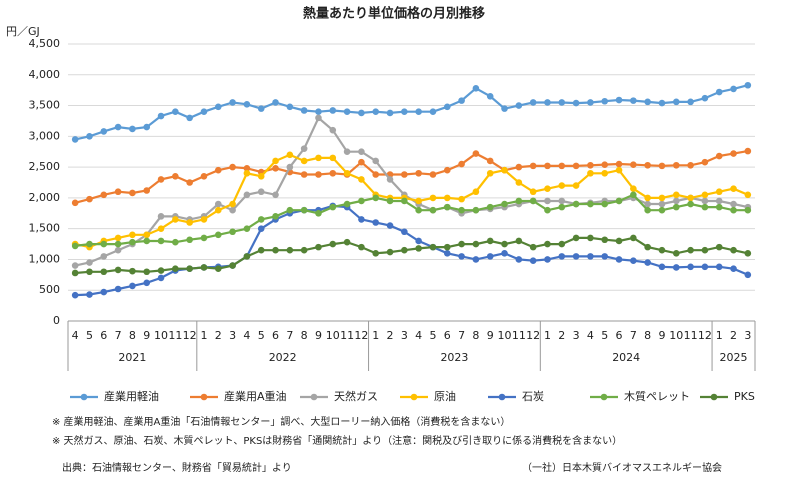 Image resolution: width=788 pixels, height=484 pixels. What do you see at coordinates (56, 320) in the screenshot?
I see `y-tick-label: 0` at bounding box center [56, 320].